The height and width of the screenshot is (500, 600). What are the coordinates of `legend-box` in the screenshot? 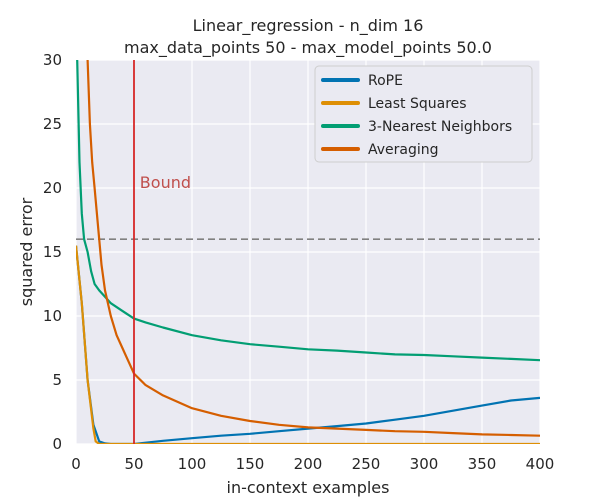 It's located at (423, 114).